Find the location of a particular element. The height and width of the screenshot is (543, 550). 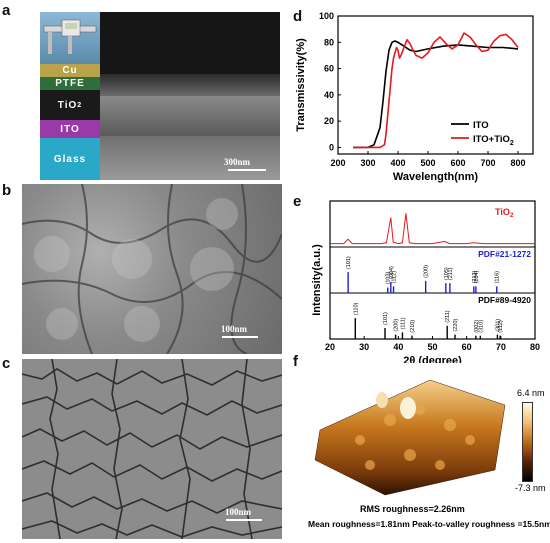

ref-peak-label-1-1: (101) is located at coordinates (386, 318).